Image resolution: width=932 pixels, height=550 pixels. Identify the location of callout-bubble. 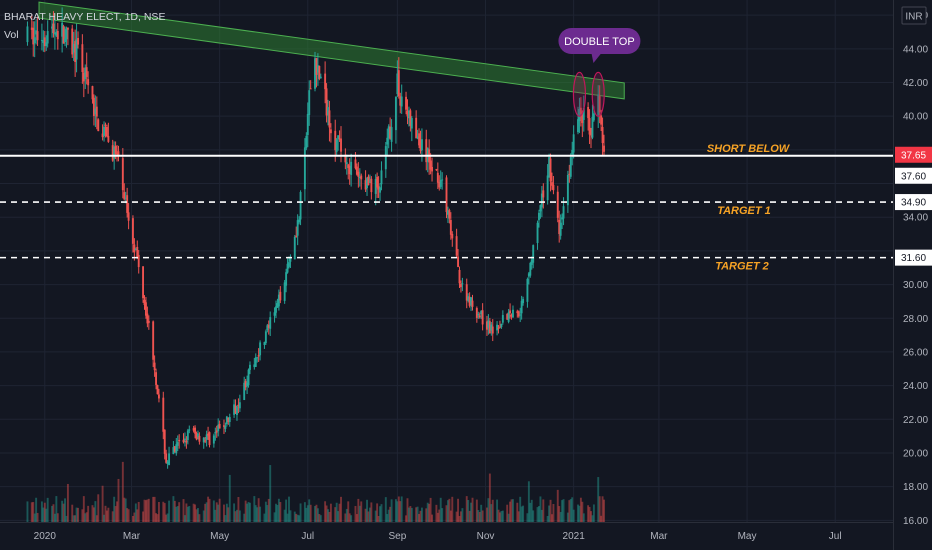
(599, 41).